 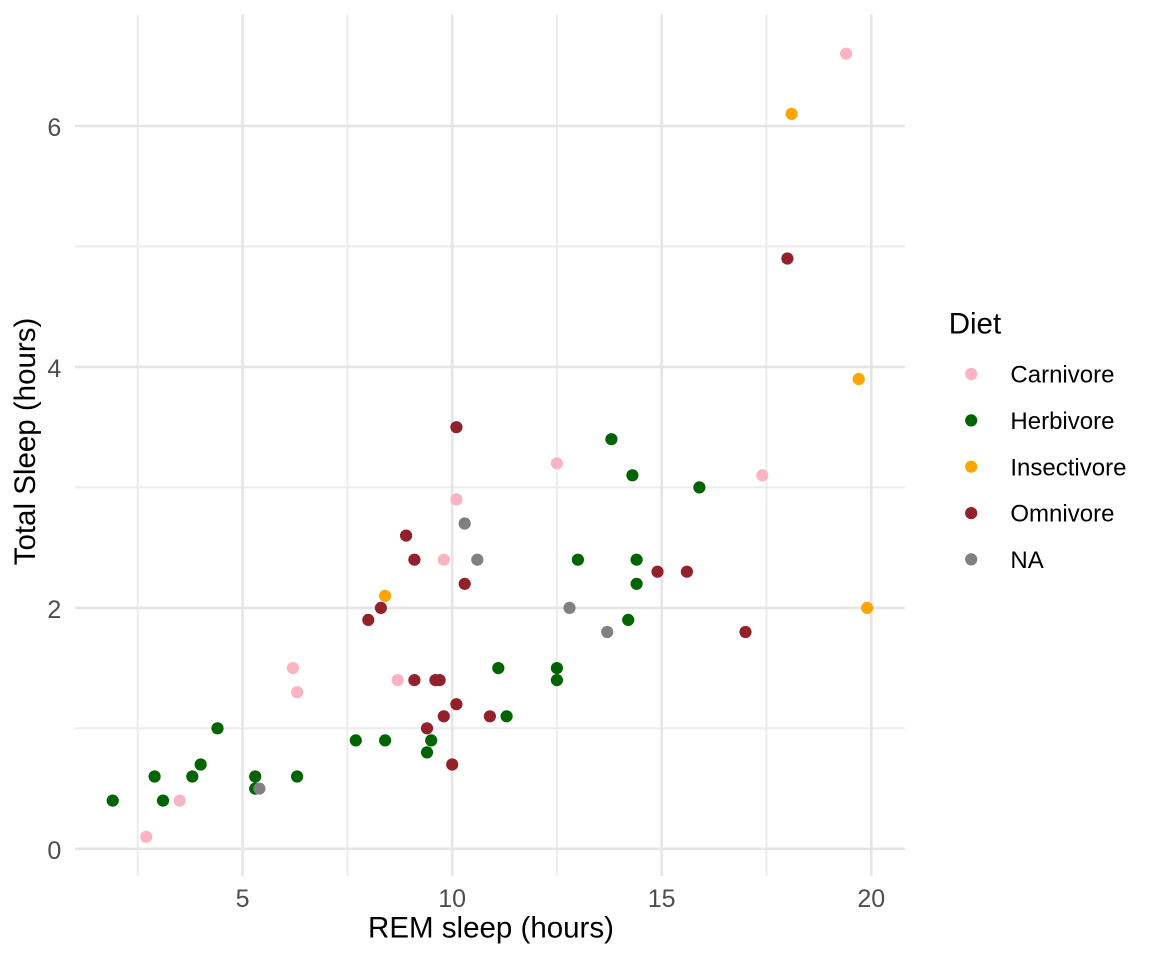 What do you see at coordinates (452, 899) in the screenshot?
I see `svg-text: 10` at bounding box center [452, 899].